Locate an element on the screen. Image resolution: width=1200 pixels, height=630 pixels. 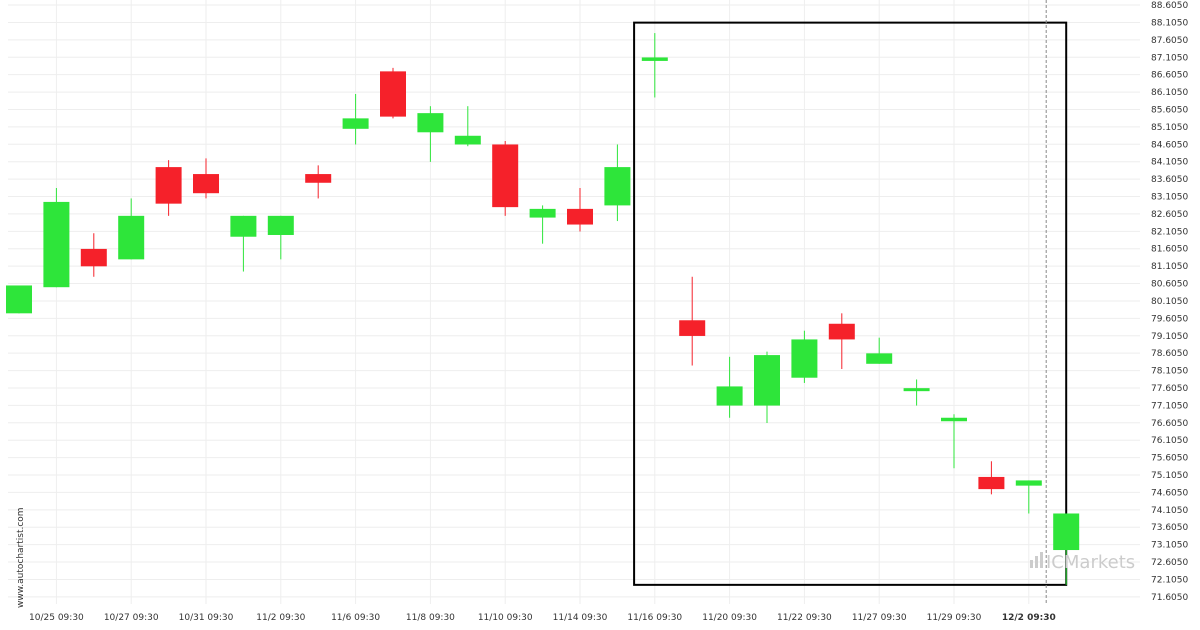
y-tick-label: 72.6050 is located at coordinates (1169, 563).